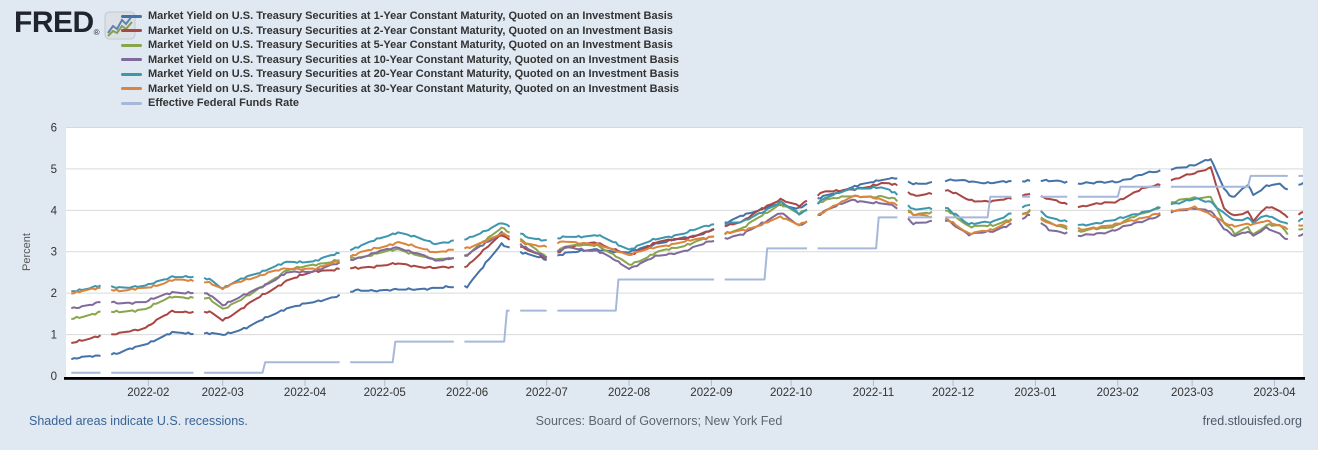 The image size is (1318, 450). Describe the element at coordinates (1118, 393) in the screenshot. I see `x-tick-label: 2023-02` at that location.